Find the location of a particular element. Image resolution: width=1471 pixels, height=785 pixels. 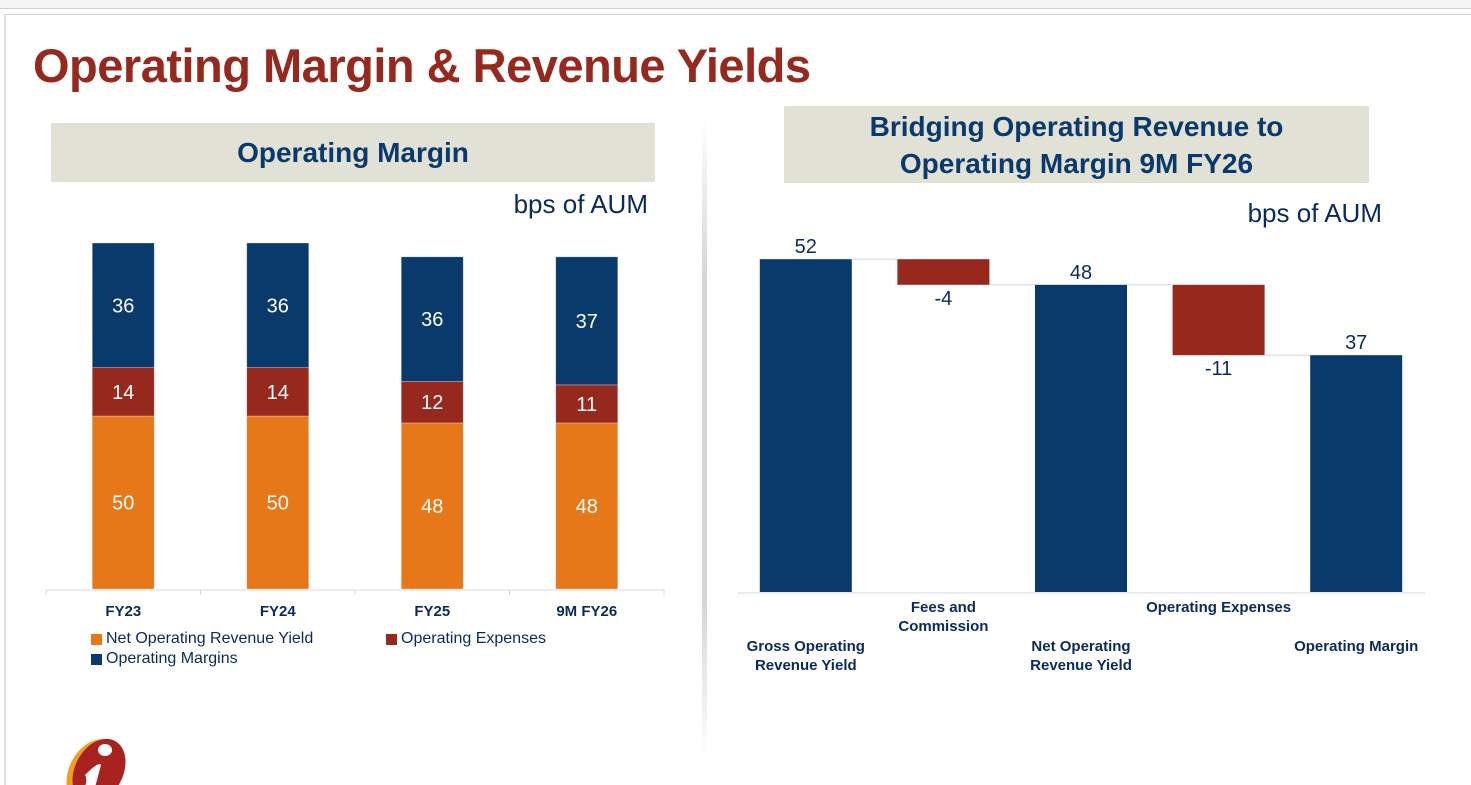

left-chart-unit-label: bps of AUM is located at coordinates (580, 204).